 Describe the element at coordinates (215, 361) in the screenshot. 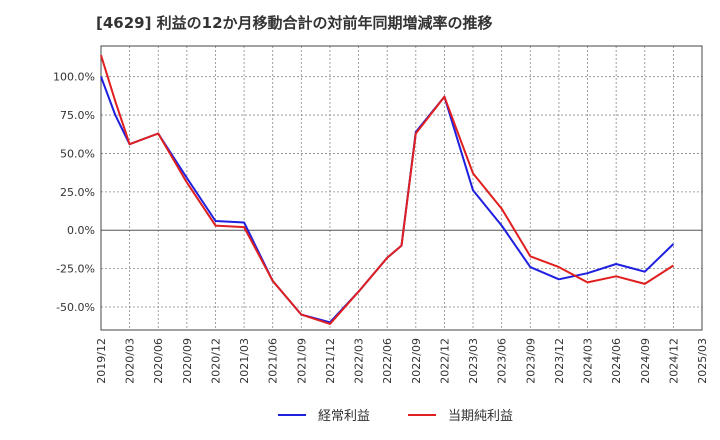

I see `x-tick-label: 2020/12` at that location.